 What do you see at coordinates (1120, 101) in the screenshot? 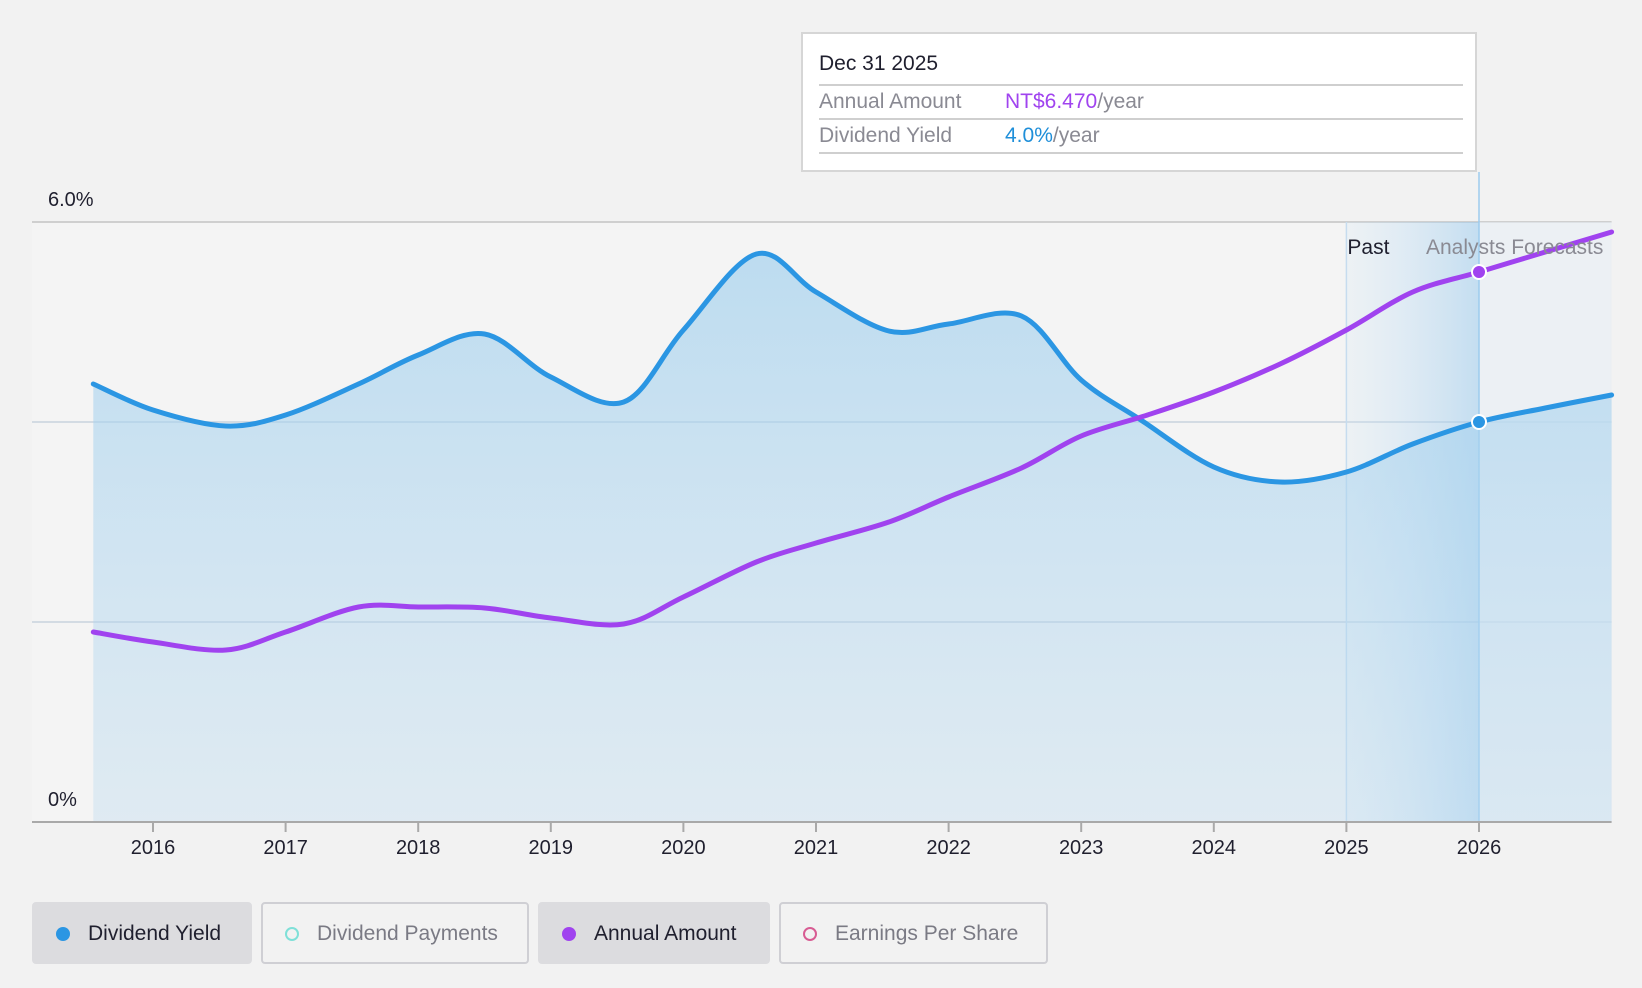
I see `tooltip-annual-amount-unit: /year` at bounding box center [1120, 101].